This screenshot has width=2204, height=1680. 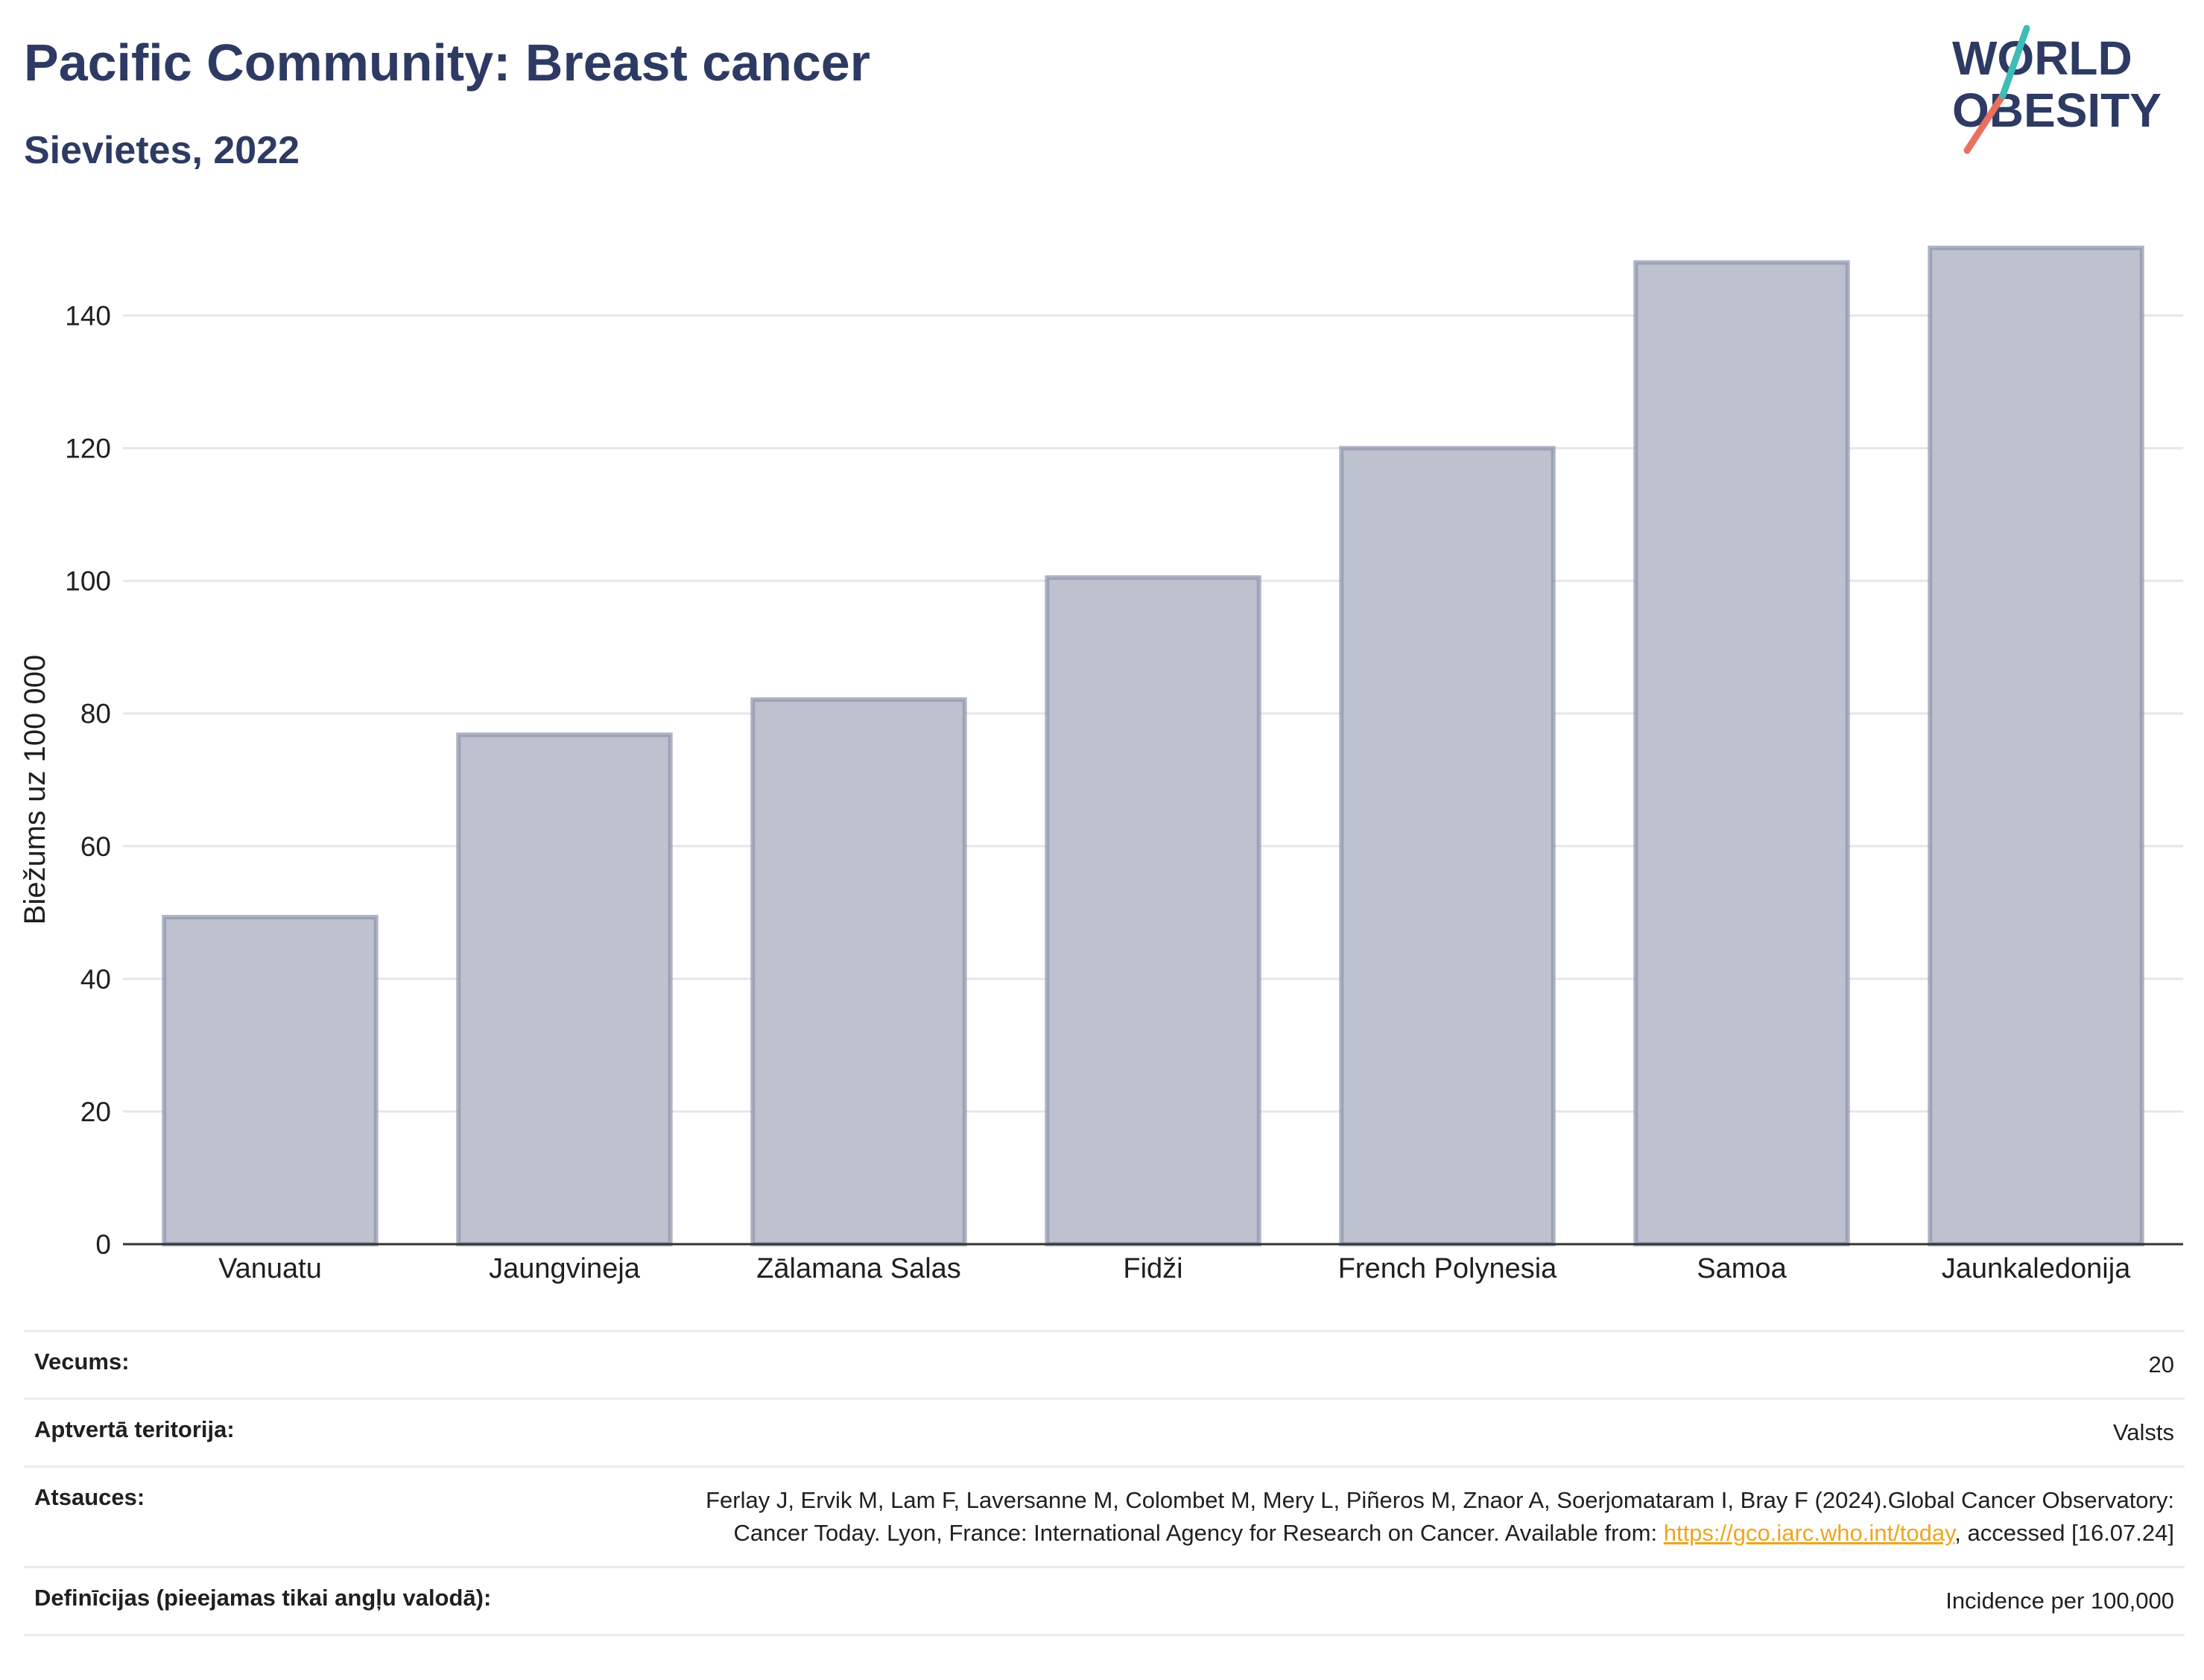 I want to click on info-label: Vecums:, so click(x=82, y=1361).